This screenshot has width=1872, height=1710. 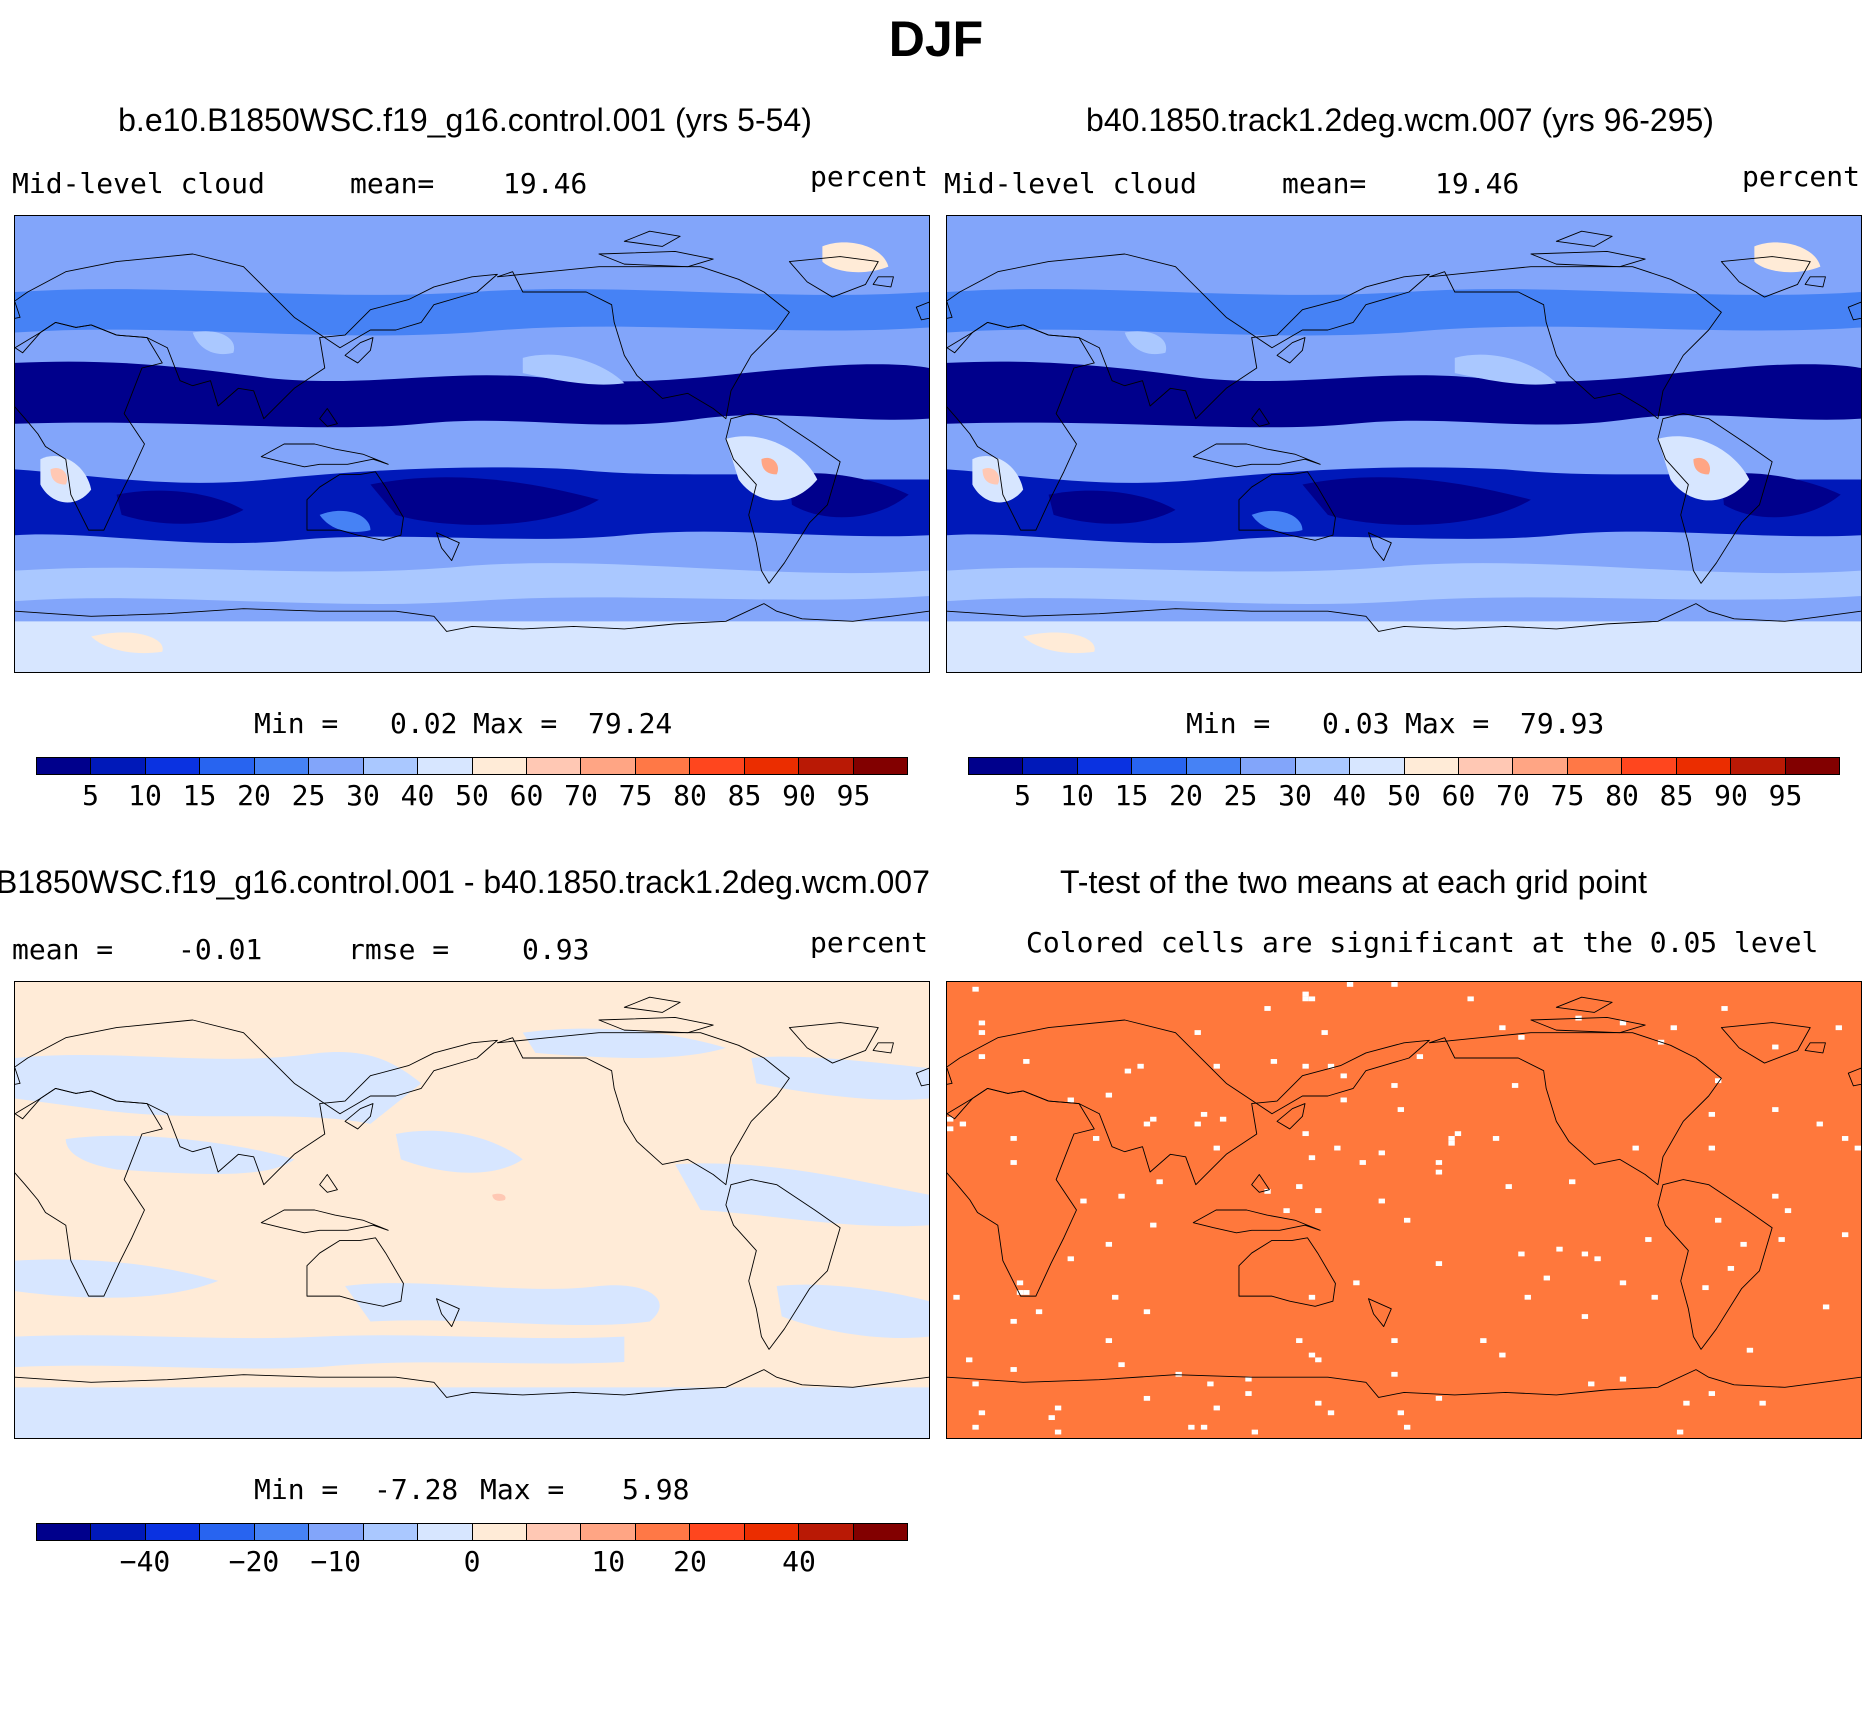 I want to click on contour-band-25-australia, so click(x=1277, y=521).